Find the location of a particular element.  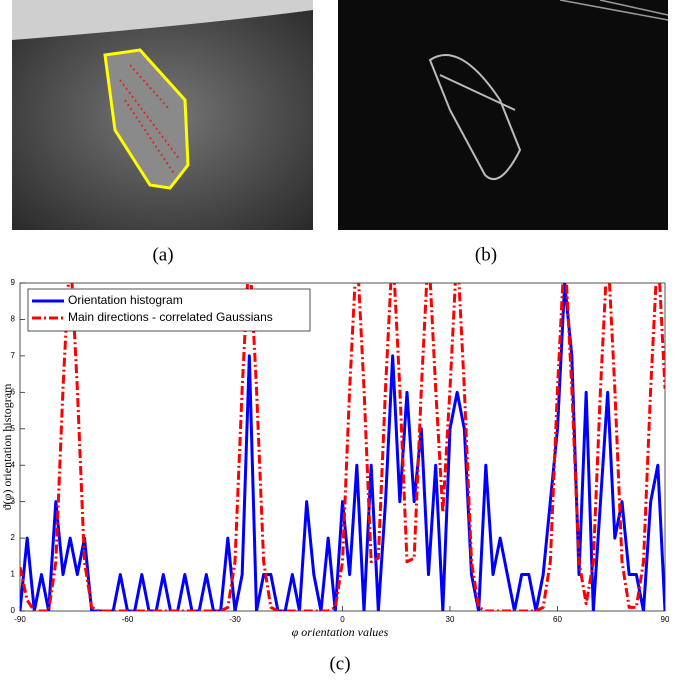

x-tick-label: 30 is located at coordinates (450, 619).